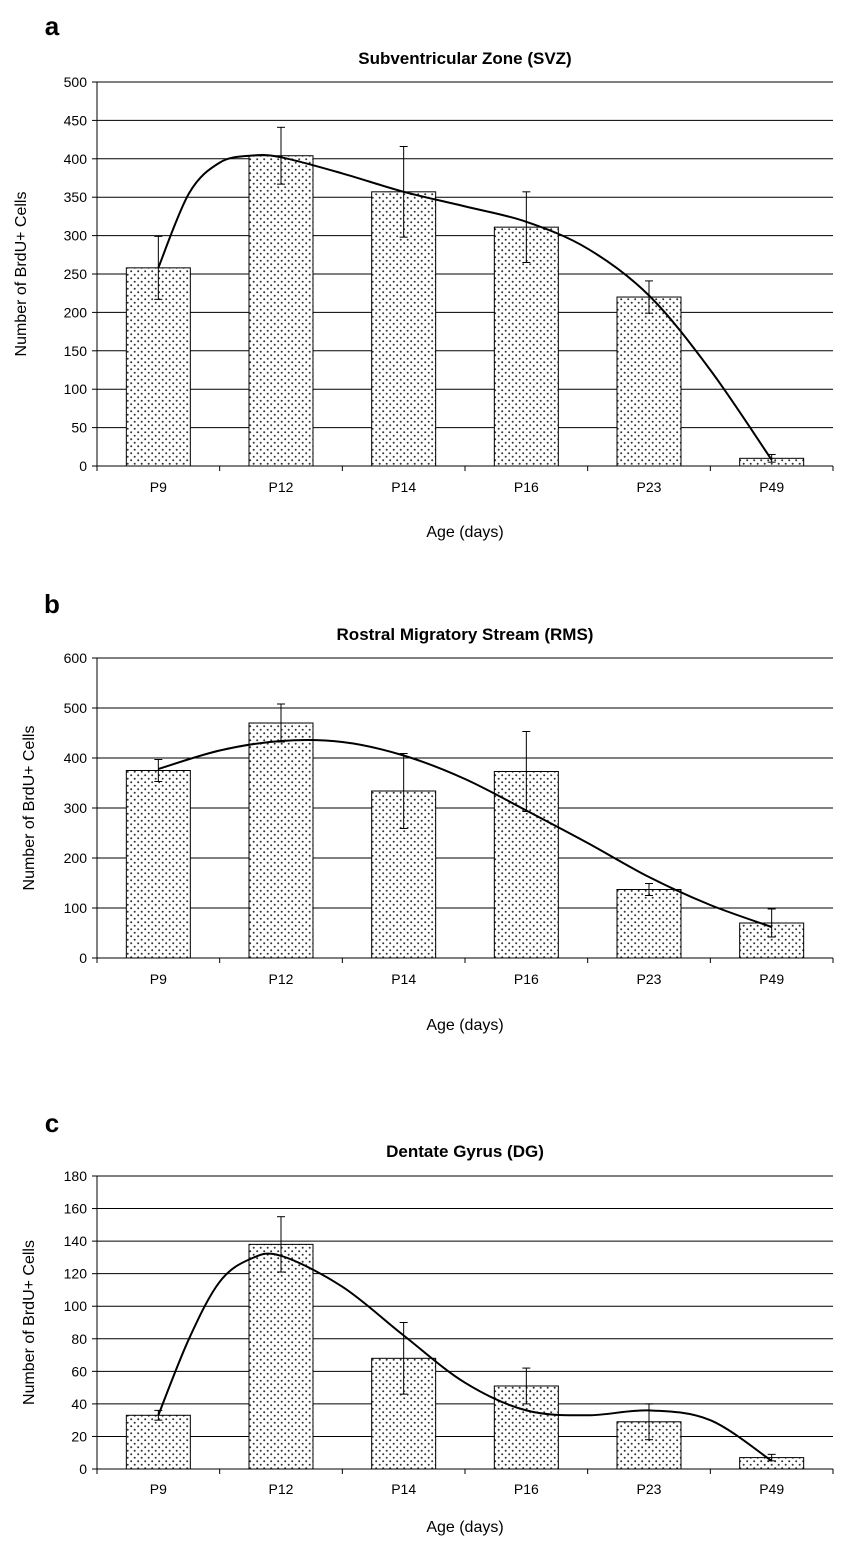 The image size is (843, 1545). What do you see at coordinates (76, 1274) in the screenshot?
I see `y-tick-label: 120` at bounding box center [76, 1274].